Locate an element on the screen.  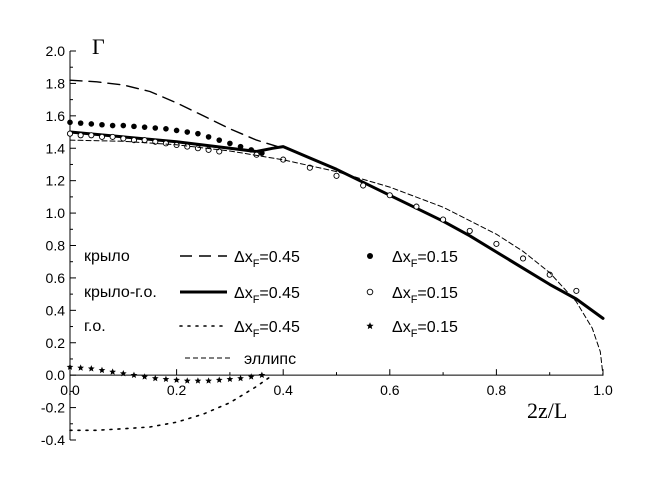
x-axis-title: 2z/L is located at coordinates (547, 410).